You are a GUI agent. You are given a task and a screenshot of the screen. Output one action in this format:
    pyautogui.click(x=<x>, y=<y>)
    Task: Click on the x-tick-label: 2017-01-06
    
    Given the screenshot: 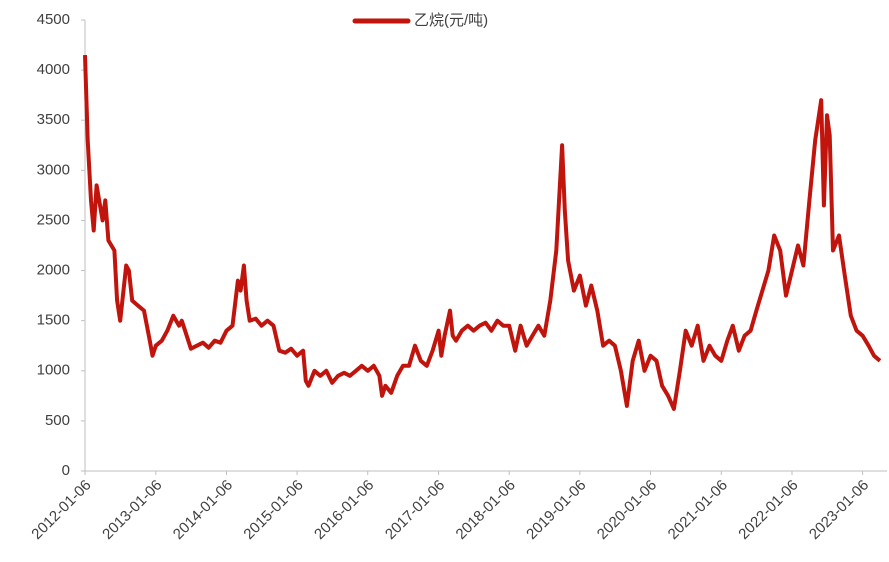 What is the action you would take?
    pyautogui.click(x=415, y=510)
    